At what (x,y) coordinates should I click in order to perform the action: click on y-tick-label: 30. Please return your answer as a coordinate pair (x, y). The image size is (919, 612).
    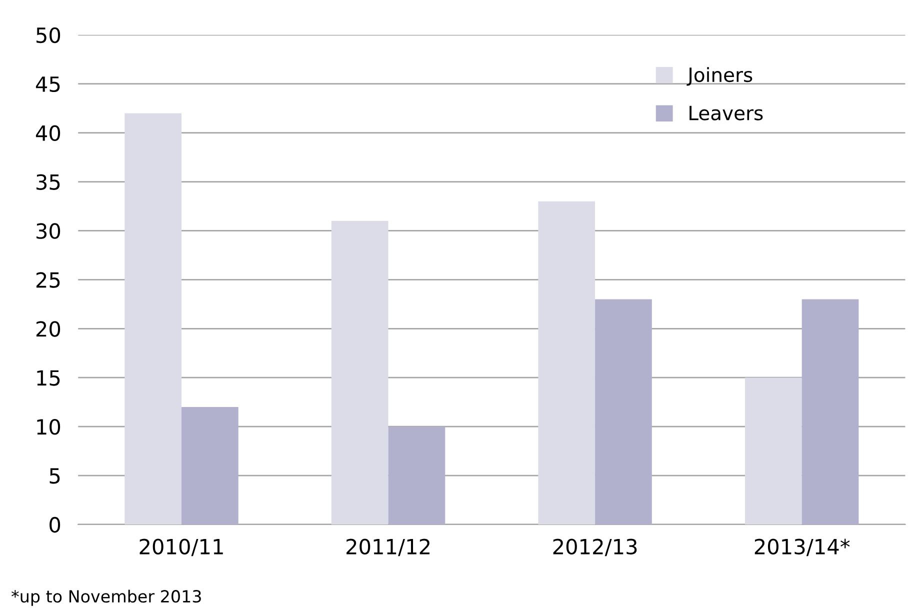
    Looking at the image, I should click on (48, 231).